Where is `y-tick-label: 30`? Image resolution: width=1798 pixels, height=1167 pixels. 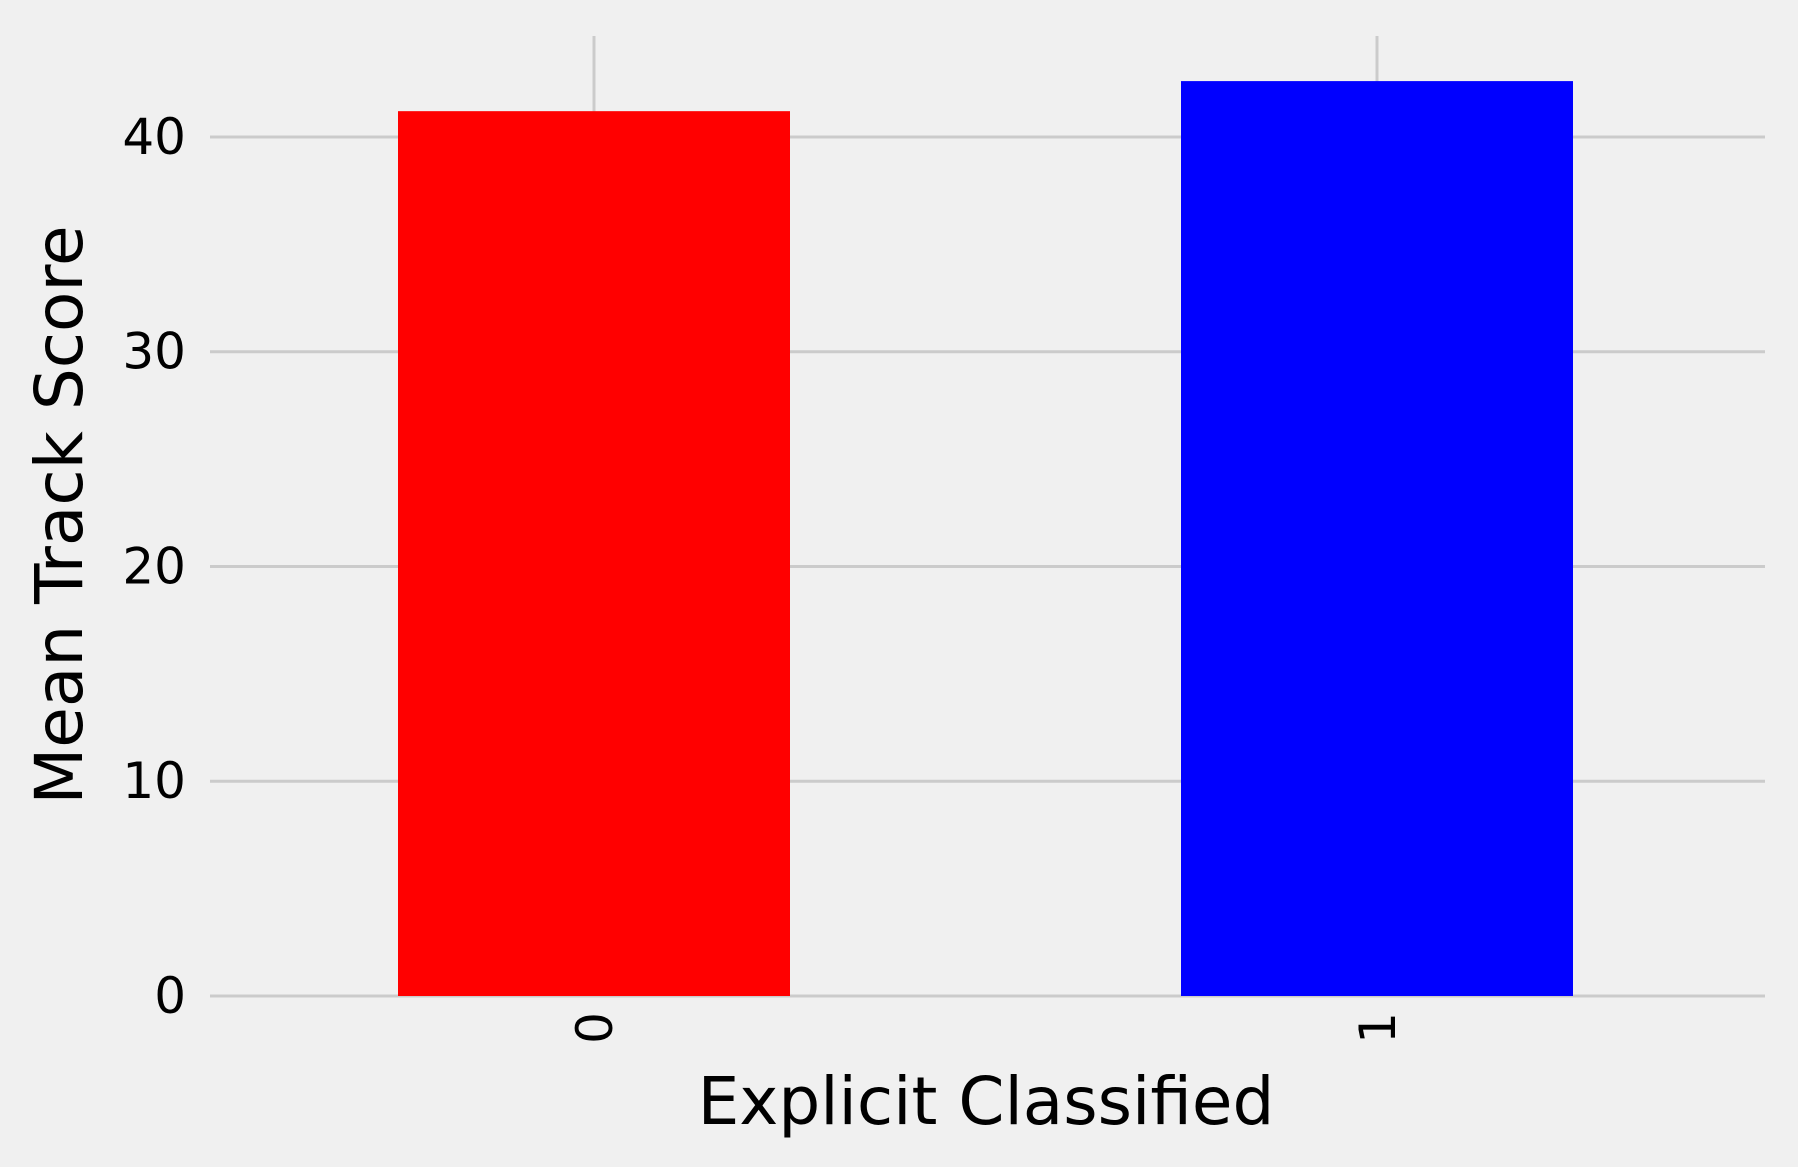 y-tick-label: 30 is located at coordinates (154, 352).